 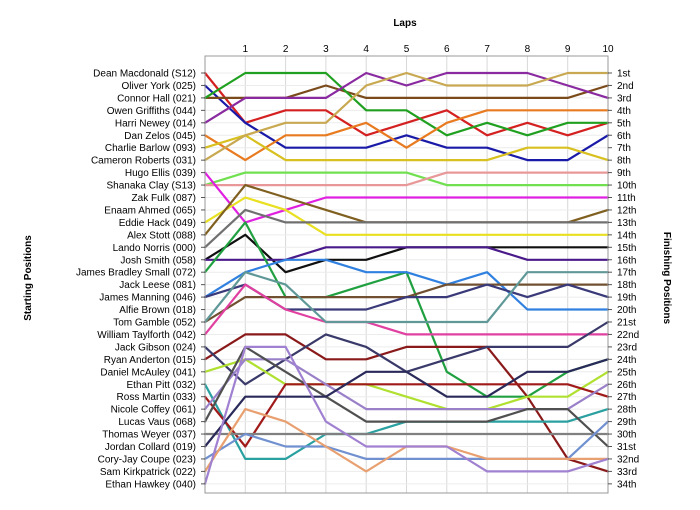 I want to click on starting-label: Ryan Anderton (015), so click(x=150, y=360).